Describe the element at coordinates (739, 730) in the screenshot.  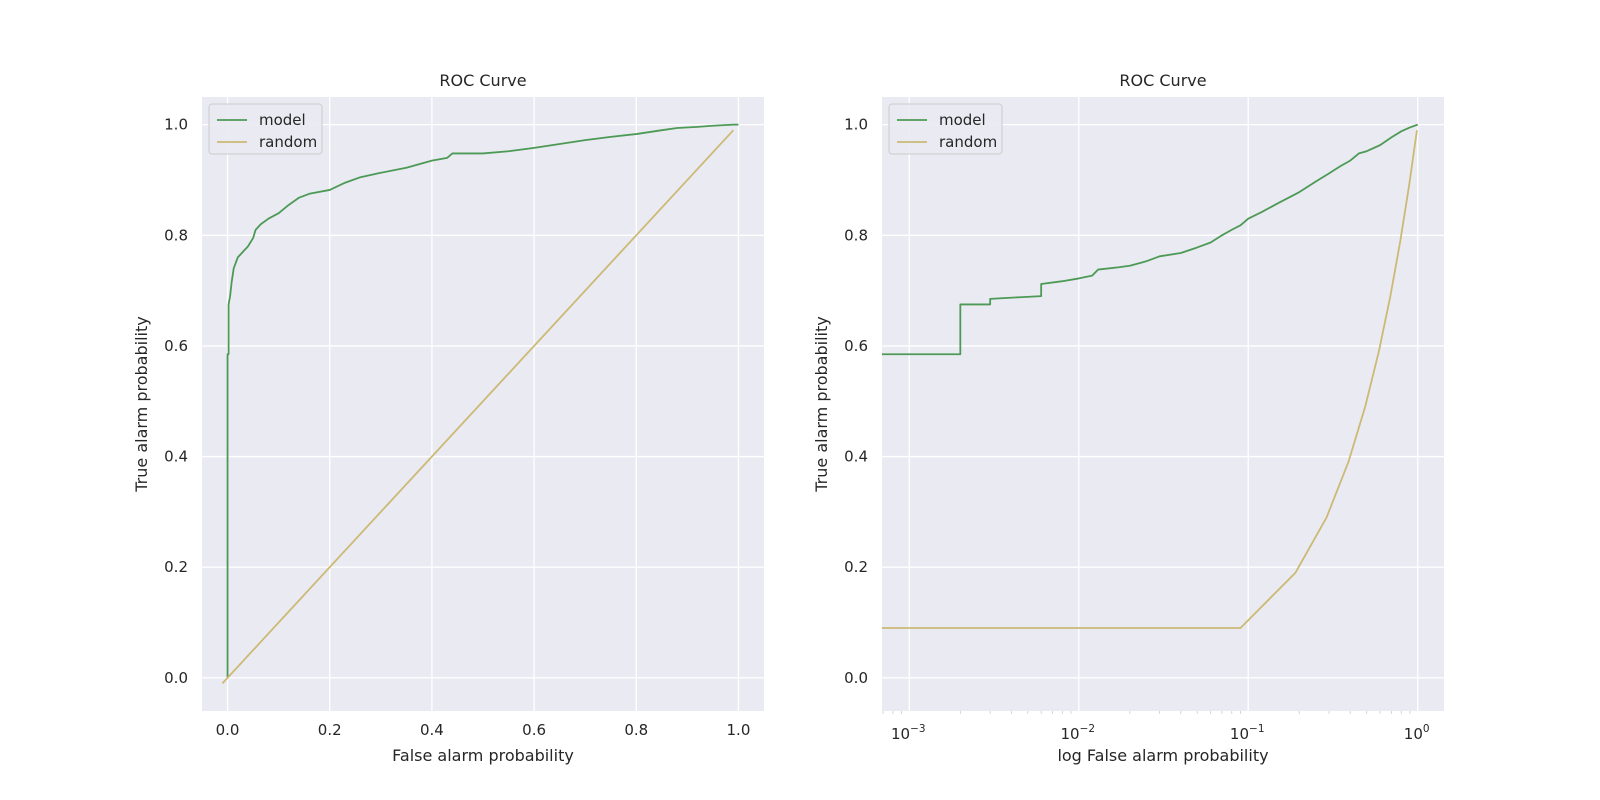
I see `x-tick-label: 1.0` at that location.